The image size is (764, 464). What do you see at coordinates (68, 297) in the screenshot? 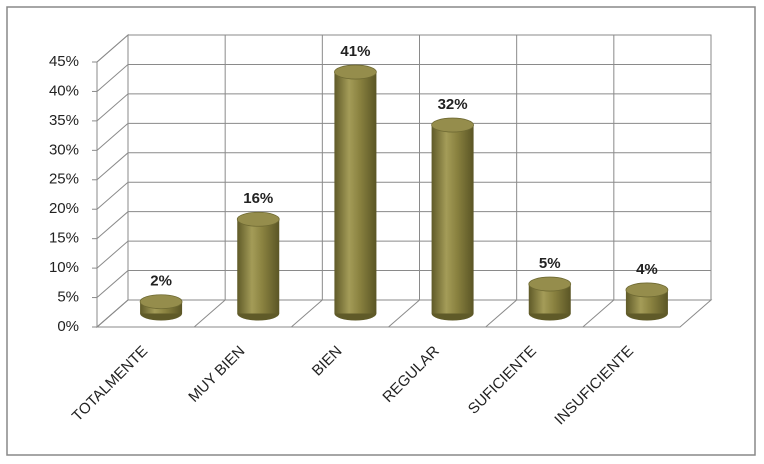
I see `y-tick-label: 5%` at bounding box center [68, 297].